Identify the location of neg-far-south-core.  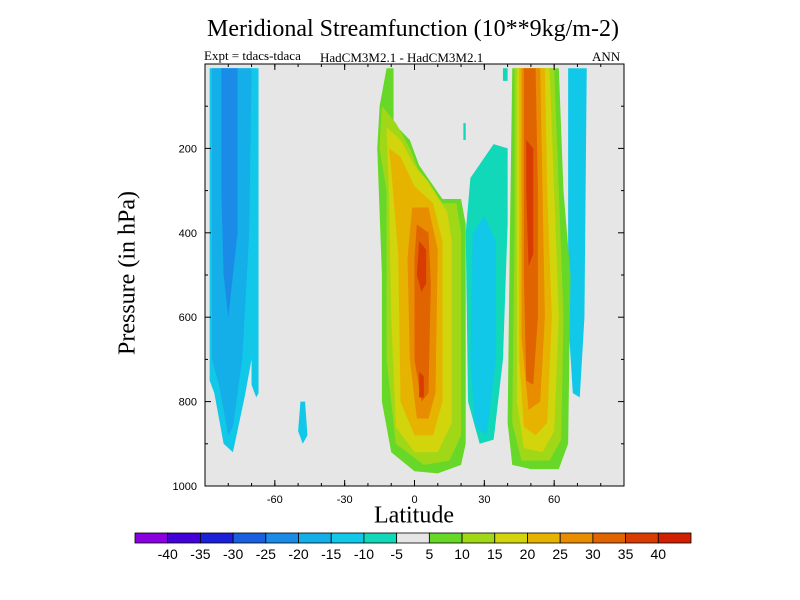
(229, 193).